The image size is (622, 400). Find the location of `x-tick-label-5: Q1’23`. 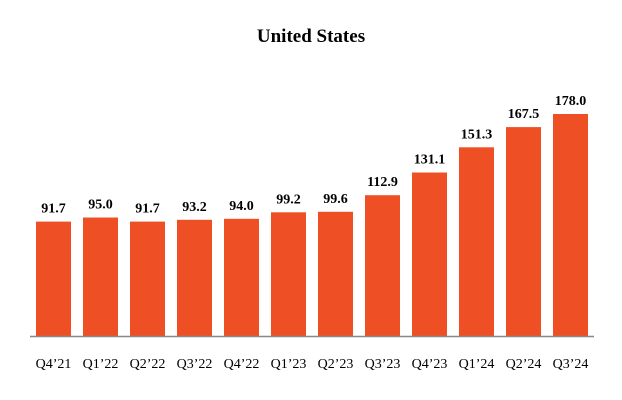

x-tick-label-5: Q1’23 is located at coordinates (289, 364).